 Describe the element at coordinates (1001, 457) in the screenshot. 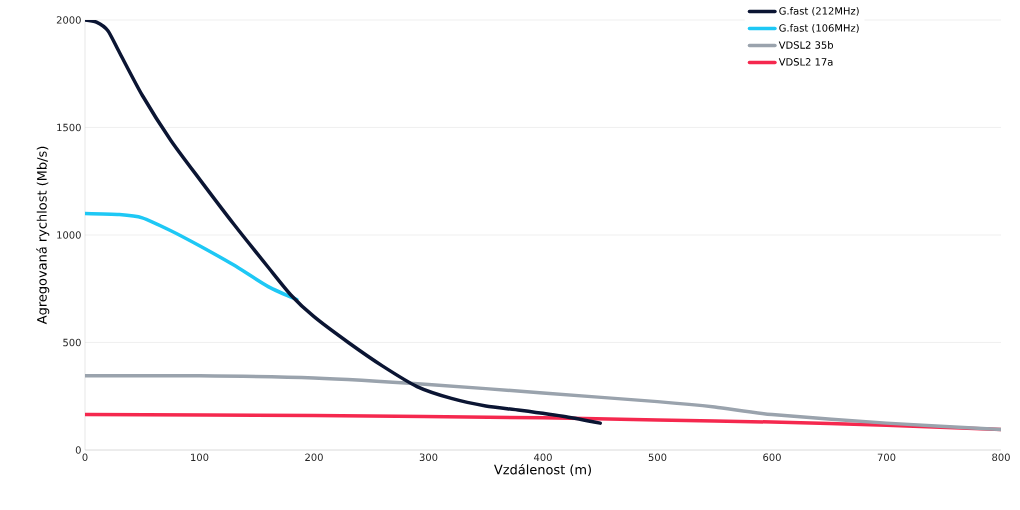

I see `x-tick-label: 800` at that location.